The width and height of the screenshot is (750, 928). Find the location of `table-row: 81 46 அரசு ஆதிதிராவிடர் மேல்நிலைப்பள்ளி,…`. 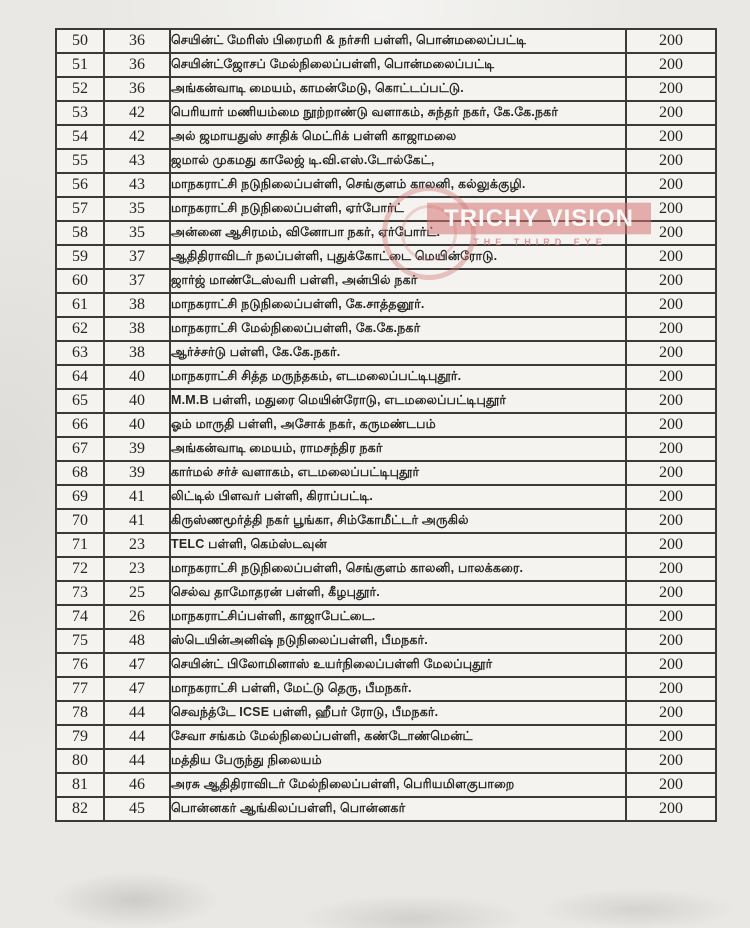

table-row: 81 46 அரசு ஆதிதிராவிடர் மேல்நிலைப்பள்ளி,… is located at coordinates (386, 785).